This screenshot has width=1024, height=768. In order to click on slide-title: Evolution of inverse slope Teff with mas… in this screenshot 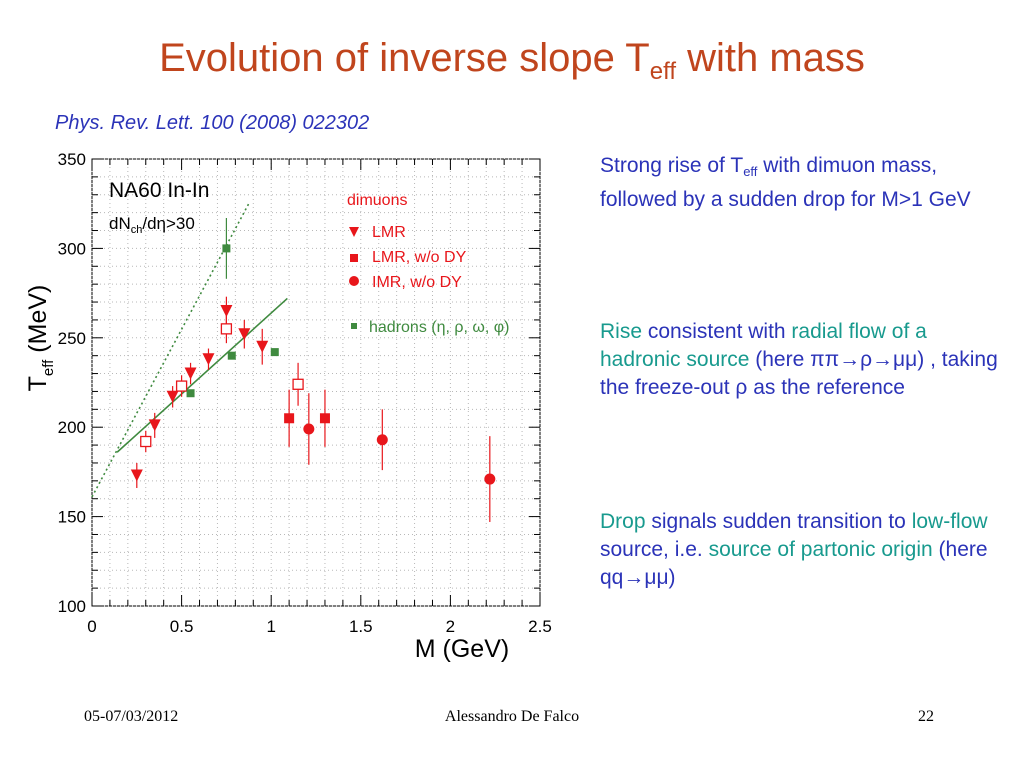, I will do `click(512, 65)`.